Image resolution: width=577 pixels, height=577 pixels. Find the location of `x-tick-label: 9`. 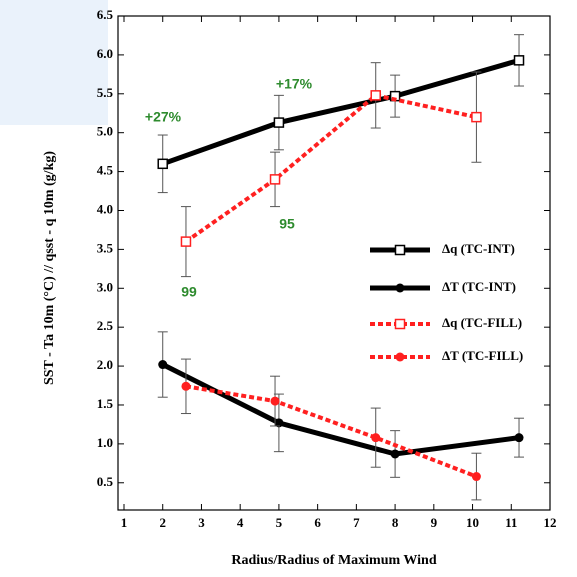

x-tick-label: 9 is located at coordinates (434, 522).